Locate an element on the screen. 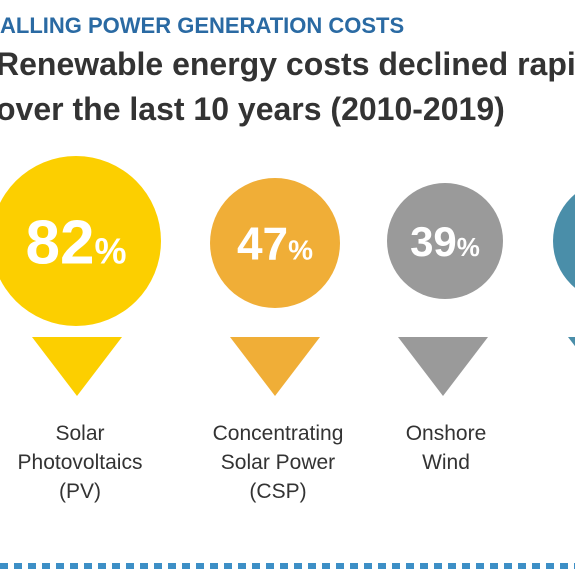  percent-number: 47 is located at coordinates (262, 244).